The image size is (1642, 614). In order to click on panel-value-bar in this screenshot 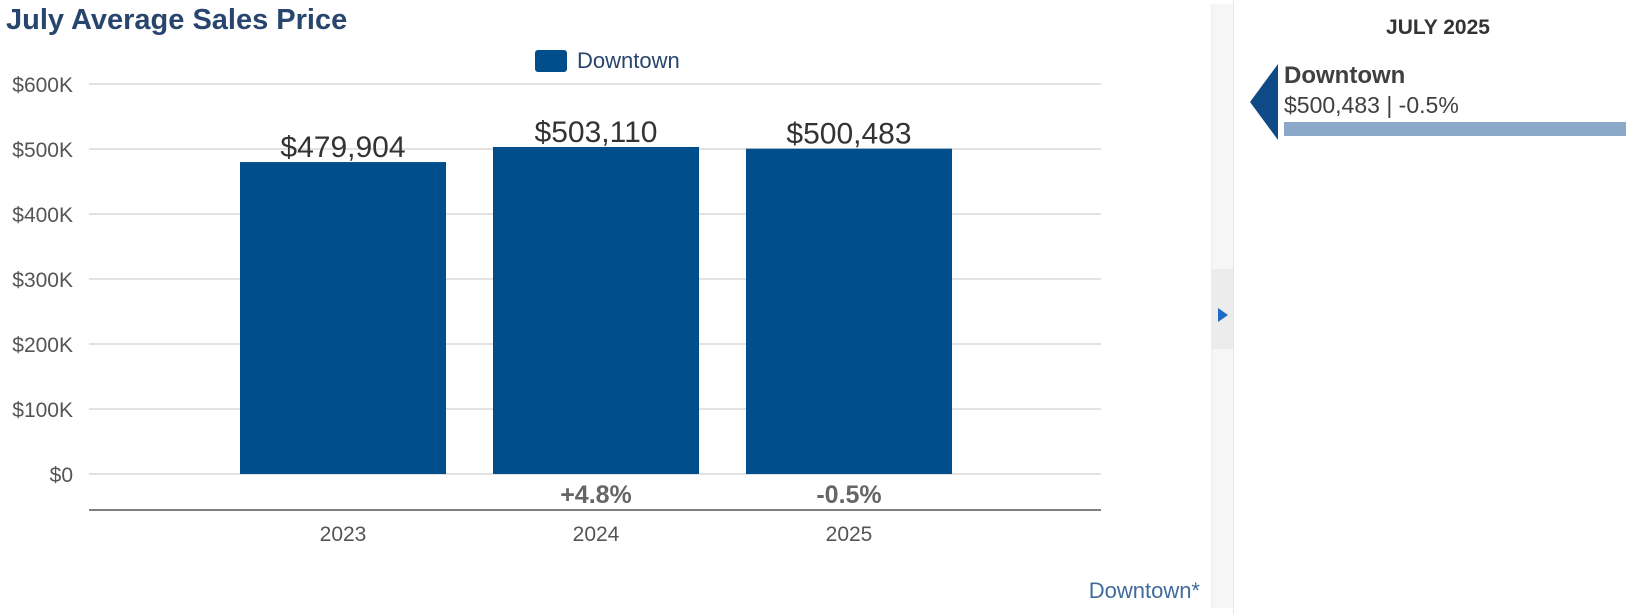, I will do `click(1455, 129)`.